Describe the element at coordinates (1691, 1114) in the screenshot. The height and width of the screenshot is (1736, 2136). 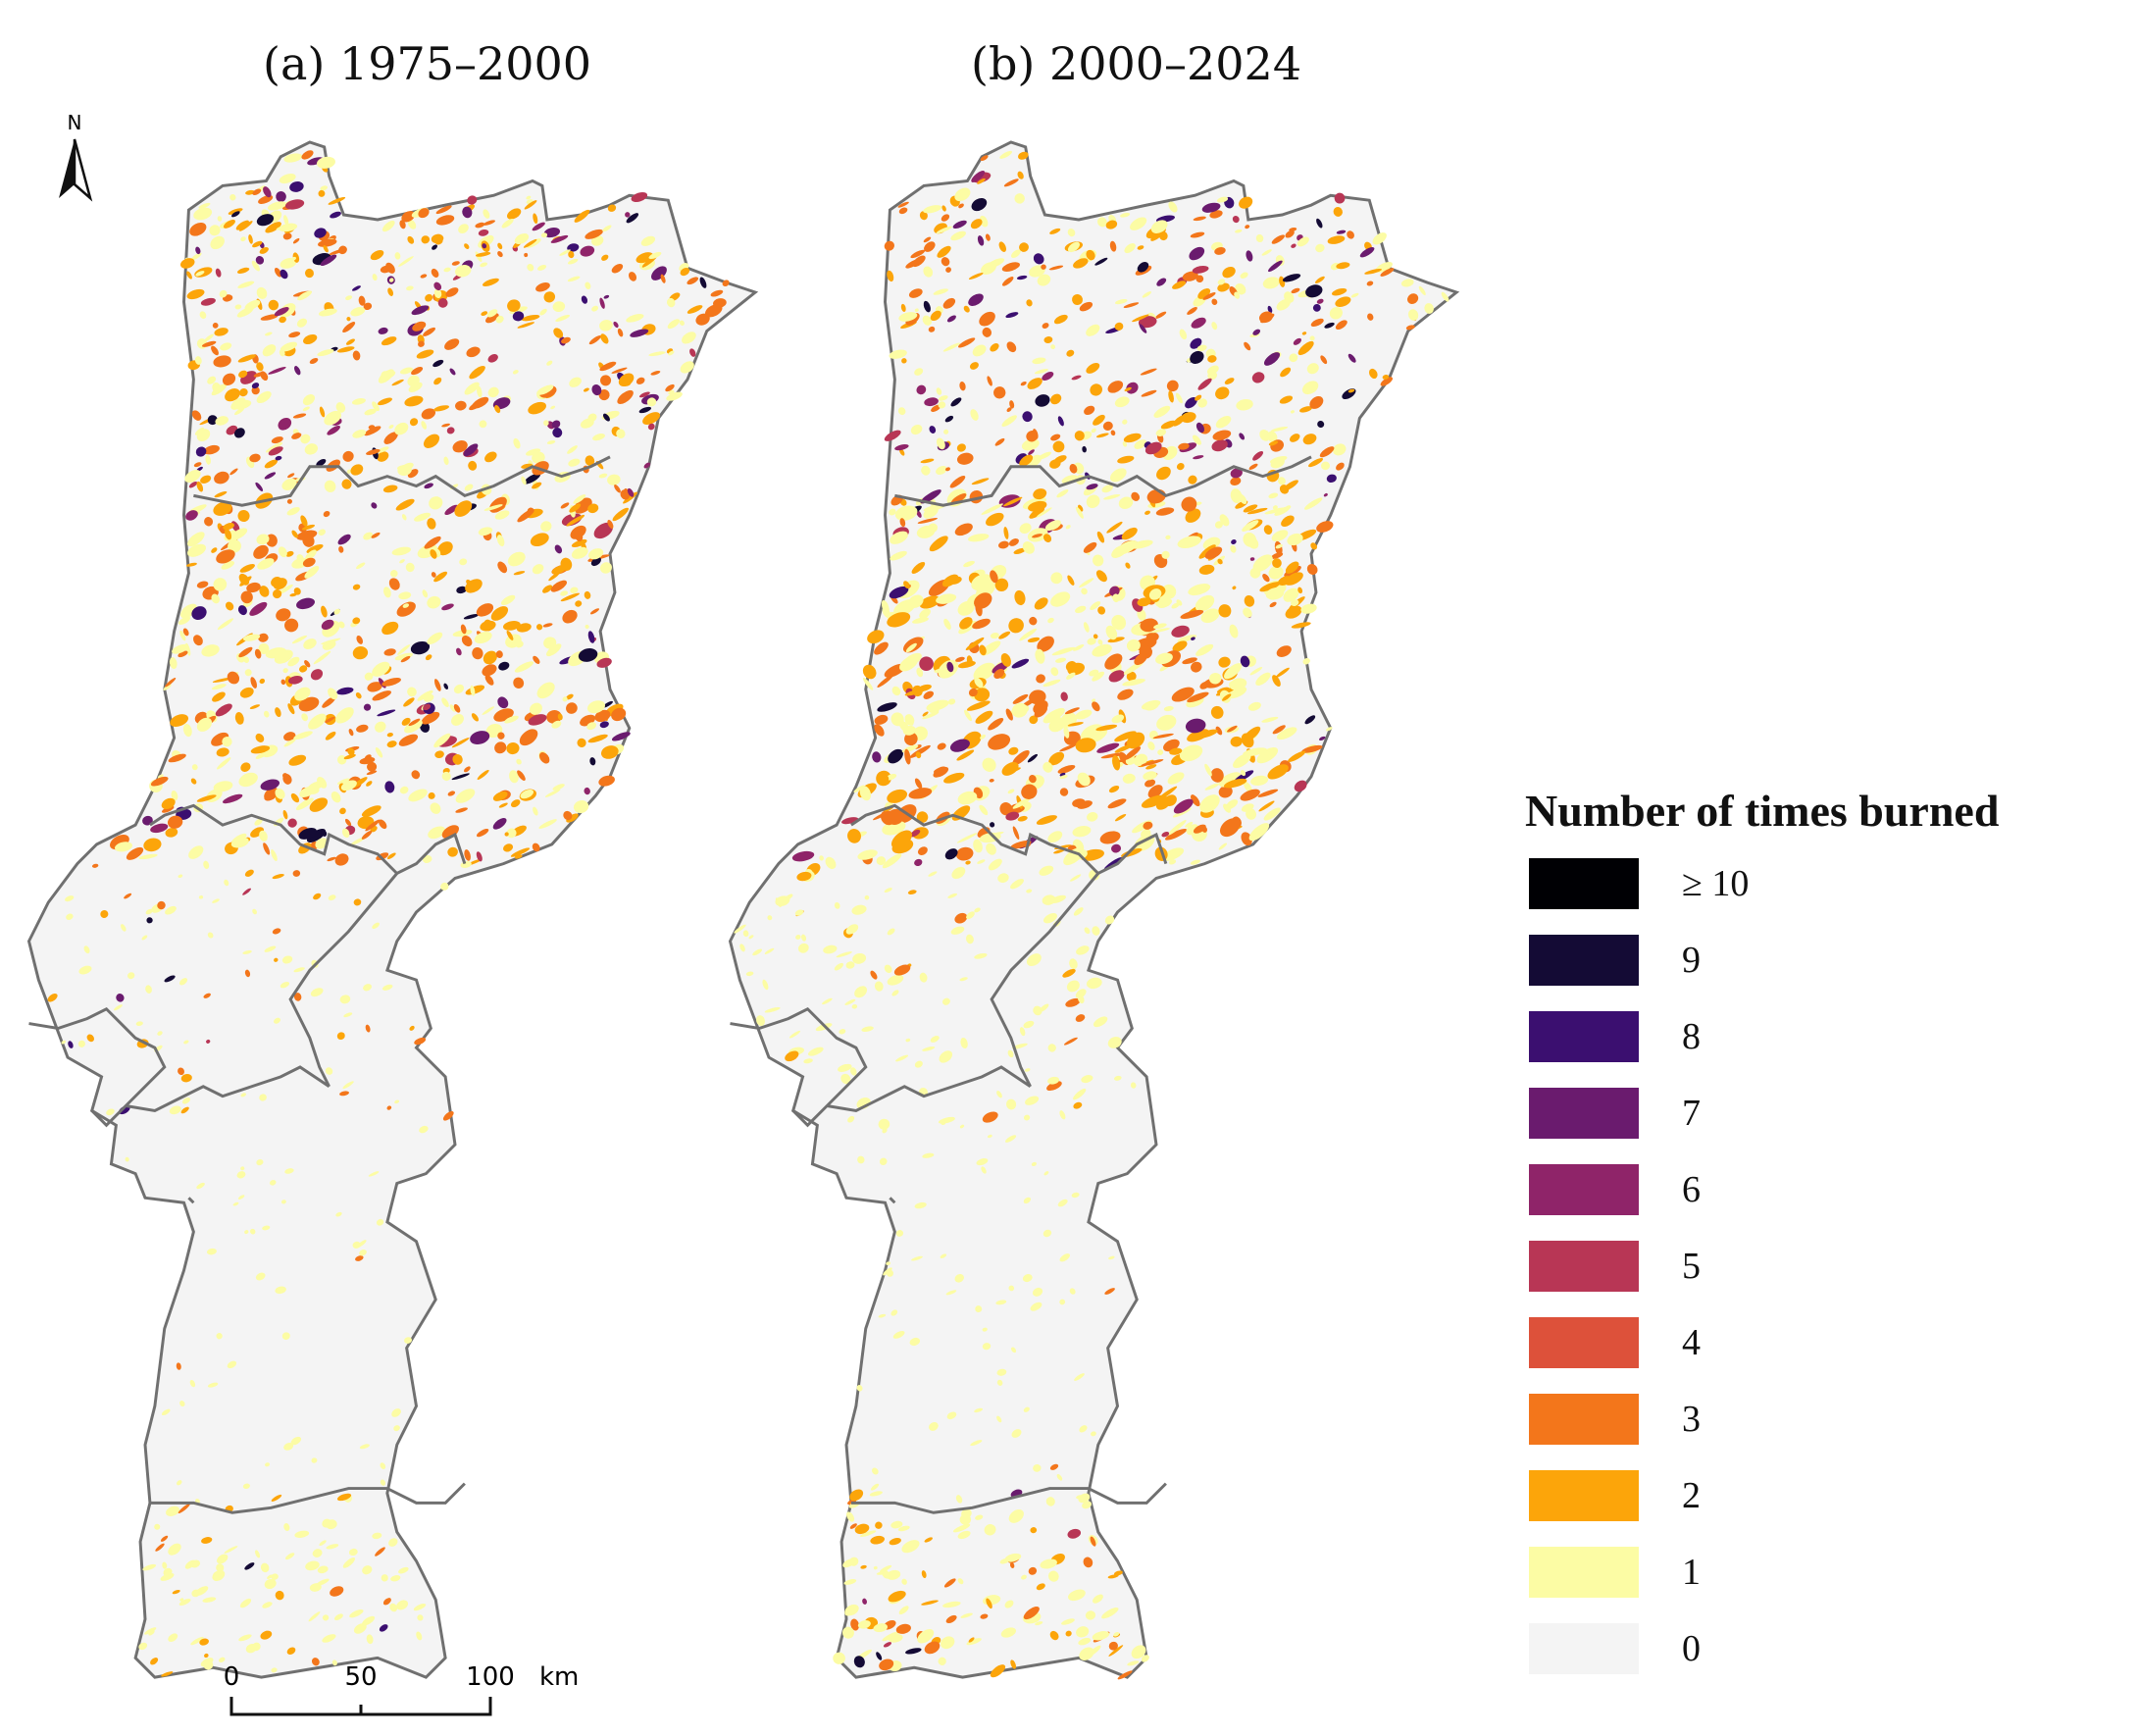
I see `legend-label: 7` at that location.